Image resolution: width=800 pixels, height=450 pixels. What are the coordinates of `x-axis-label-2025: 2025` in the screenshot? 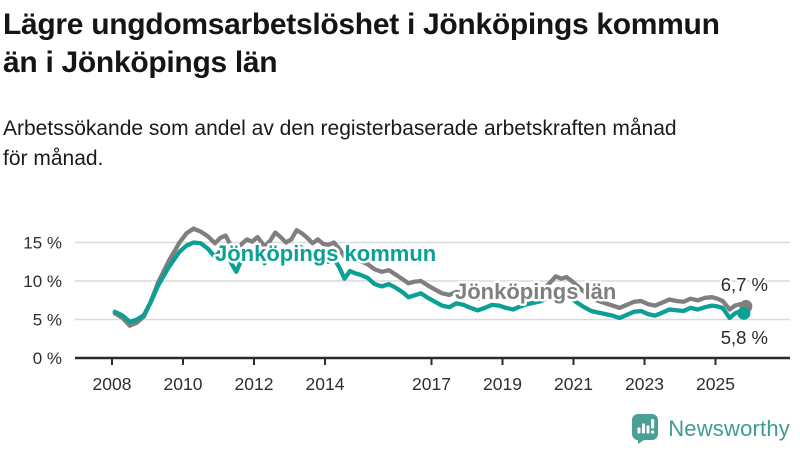 It's located at (715, 384).